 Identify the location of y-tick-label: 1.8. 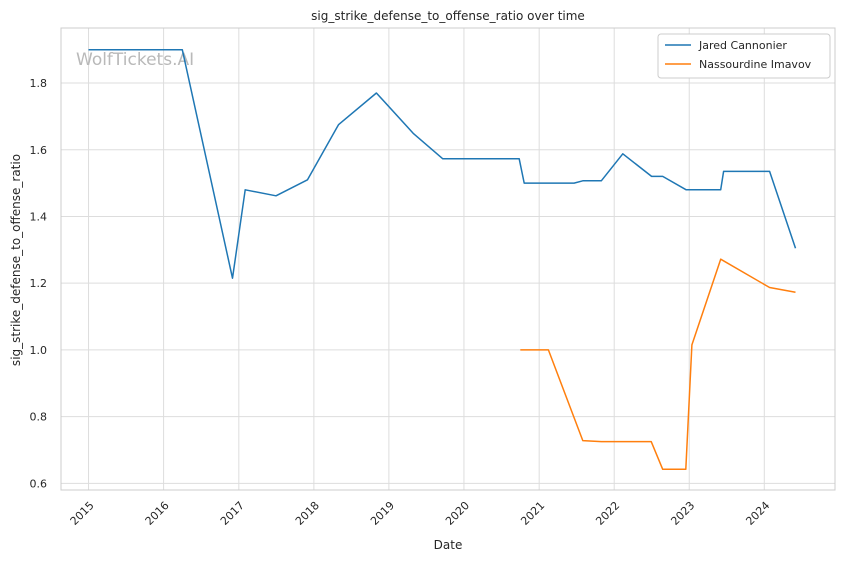
(39, 83).